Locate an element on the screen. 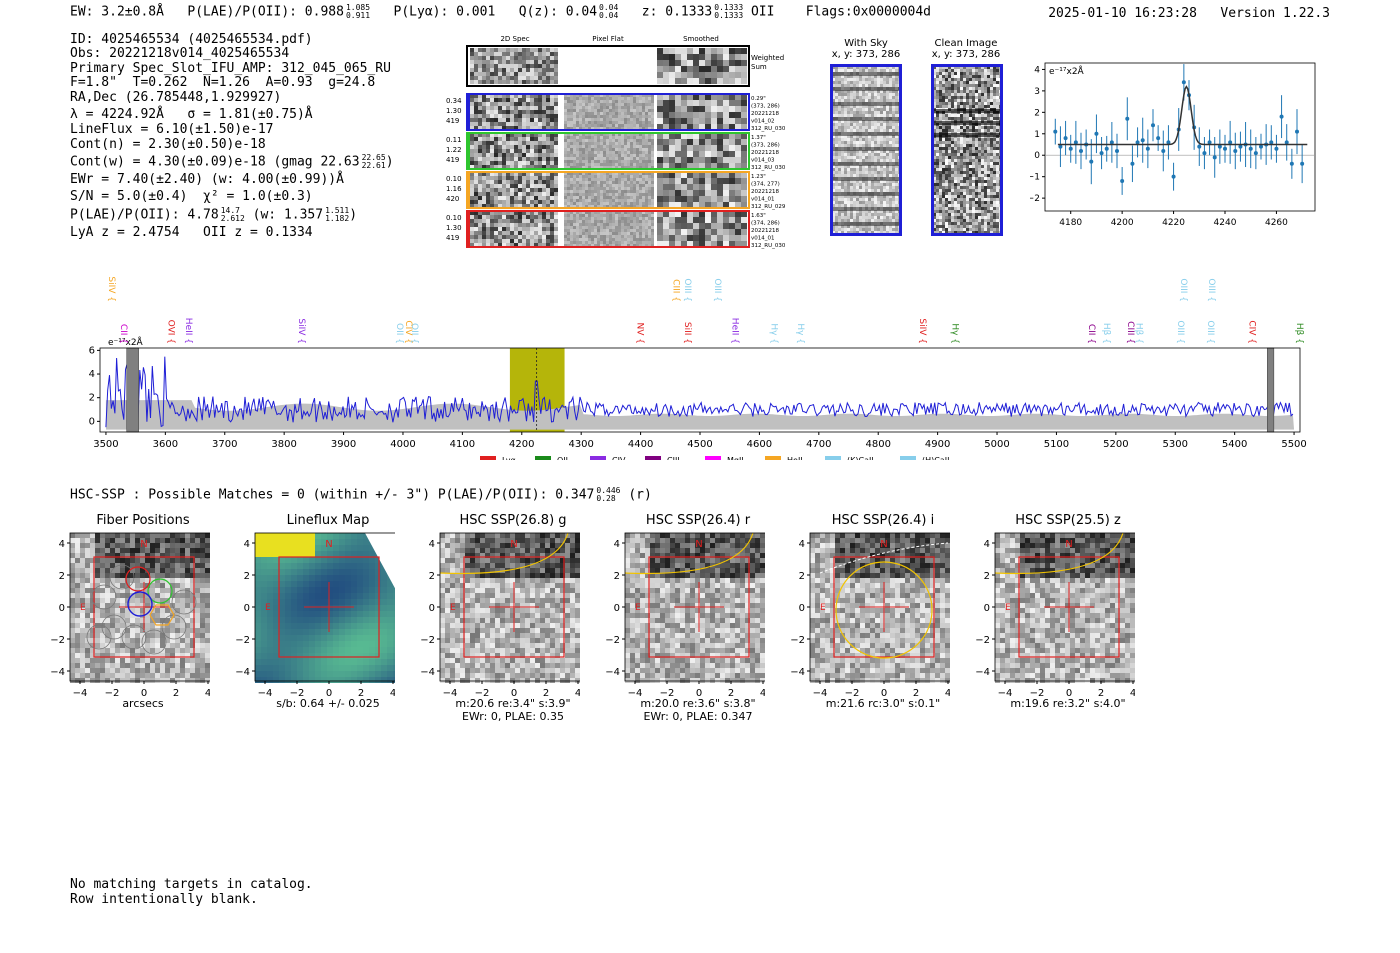  spectrum-line-label: NV { is located at coordinates (640, 333).